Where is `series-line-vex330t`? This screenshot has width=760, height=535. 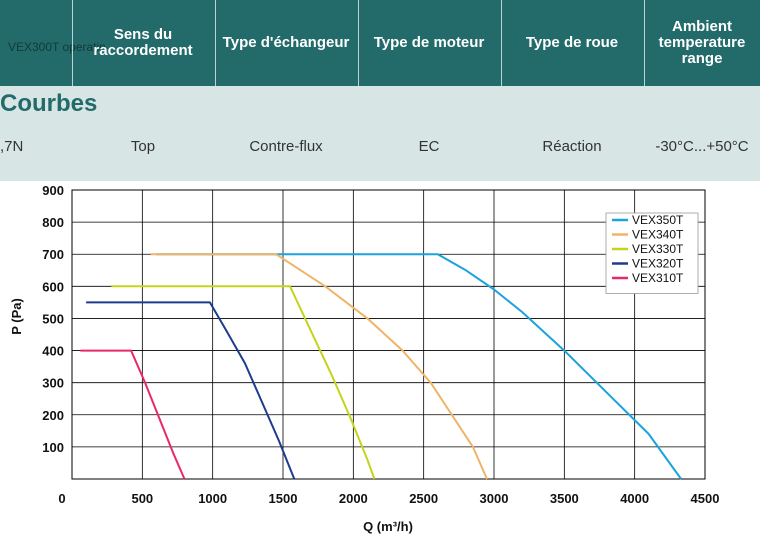
series-line-vex330t is located at coordinates (243, 382).